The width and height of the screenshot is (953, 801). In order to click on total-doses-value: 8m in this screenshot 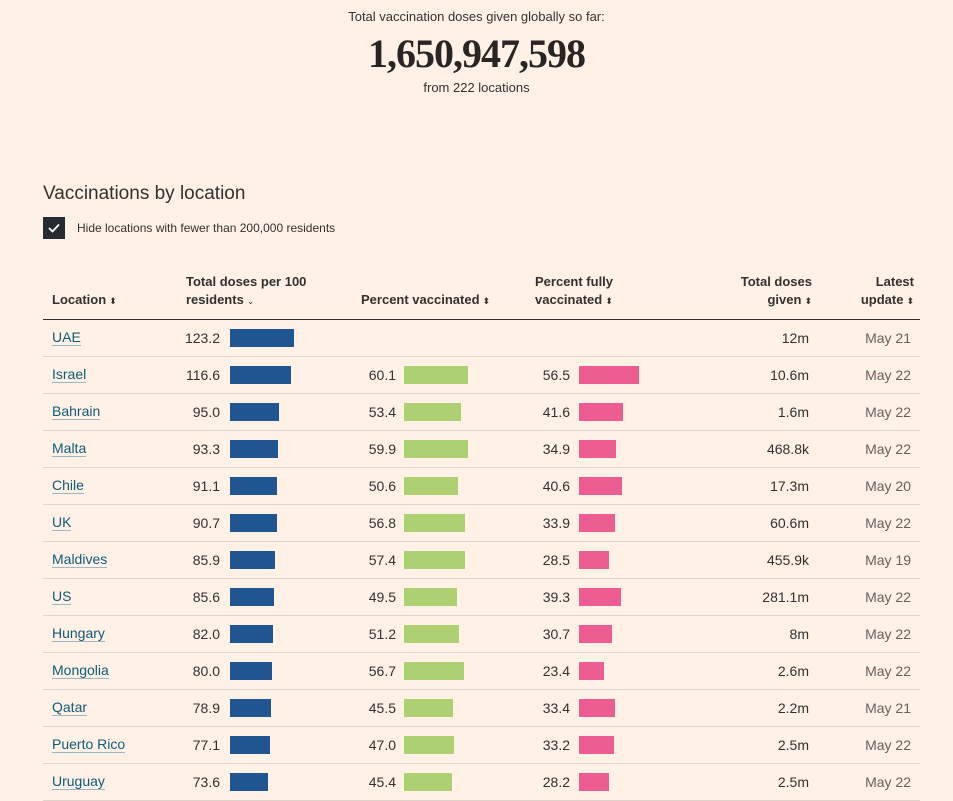, I will do `click(799, 634)`.